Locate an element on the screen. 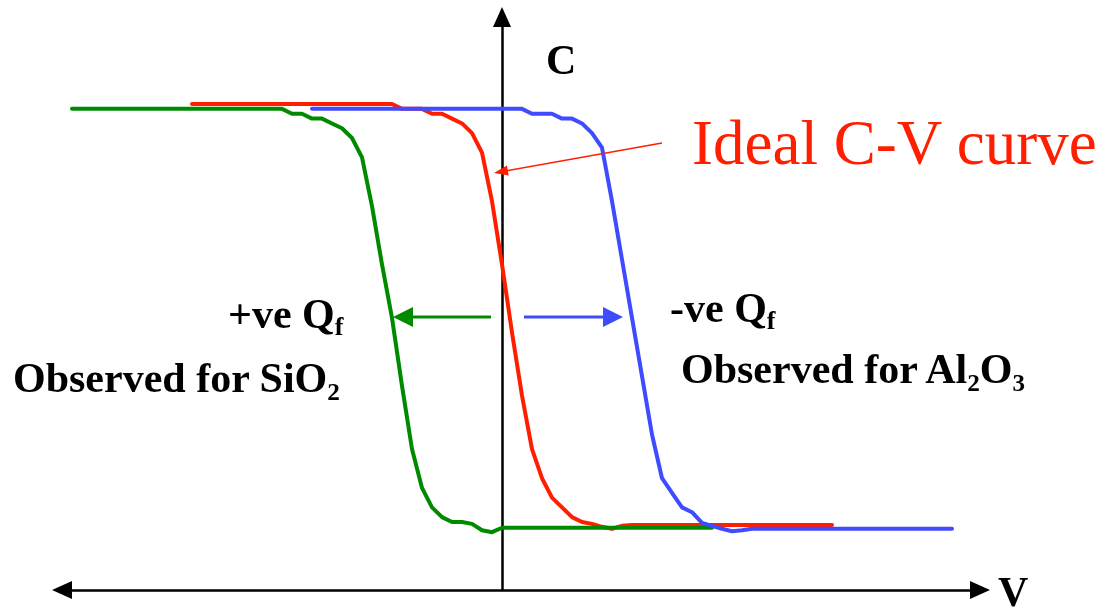 The height and width of the screenshot is (614, 1105). annotation: -ve Q$_{f}$ is located at coordinates (723, 310).